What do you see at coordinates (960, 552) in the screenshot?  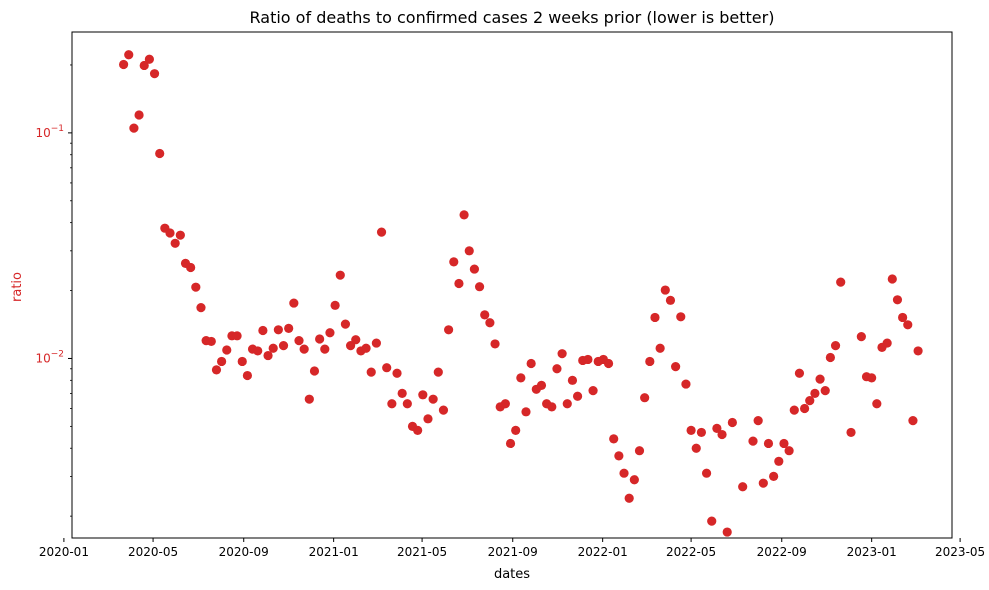 I see `x-tick-label: 2023-05` at bounding box center [960, 552].